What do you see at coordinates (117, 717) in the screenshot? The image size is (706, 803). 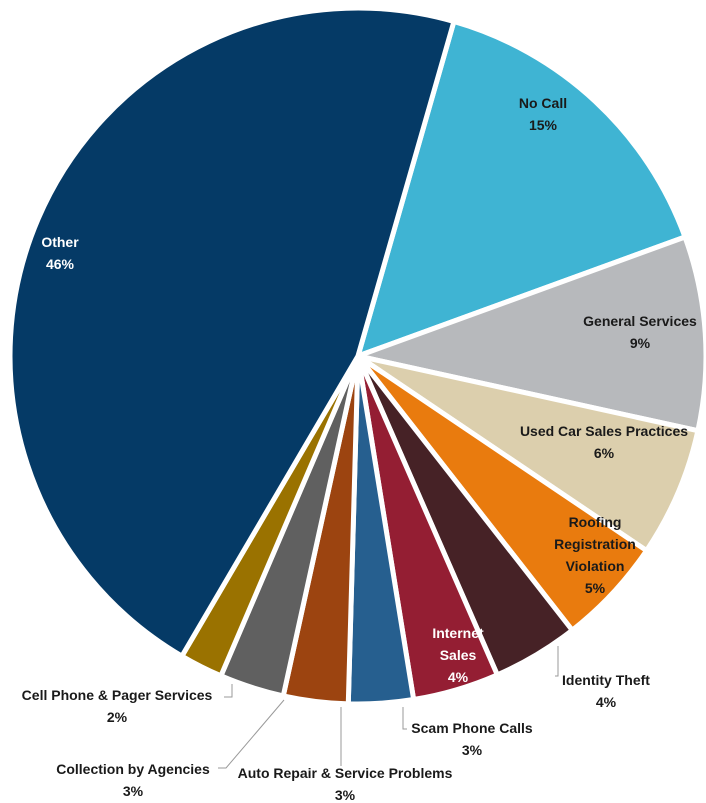 I see `label-percent: 2%` at bounding box center [117, 717].